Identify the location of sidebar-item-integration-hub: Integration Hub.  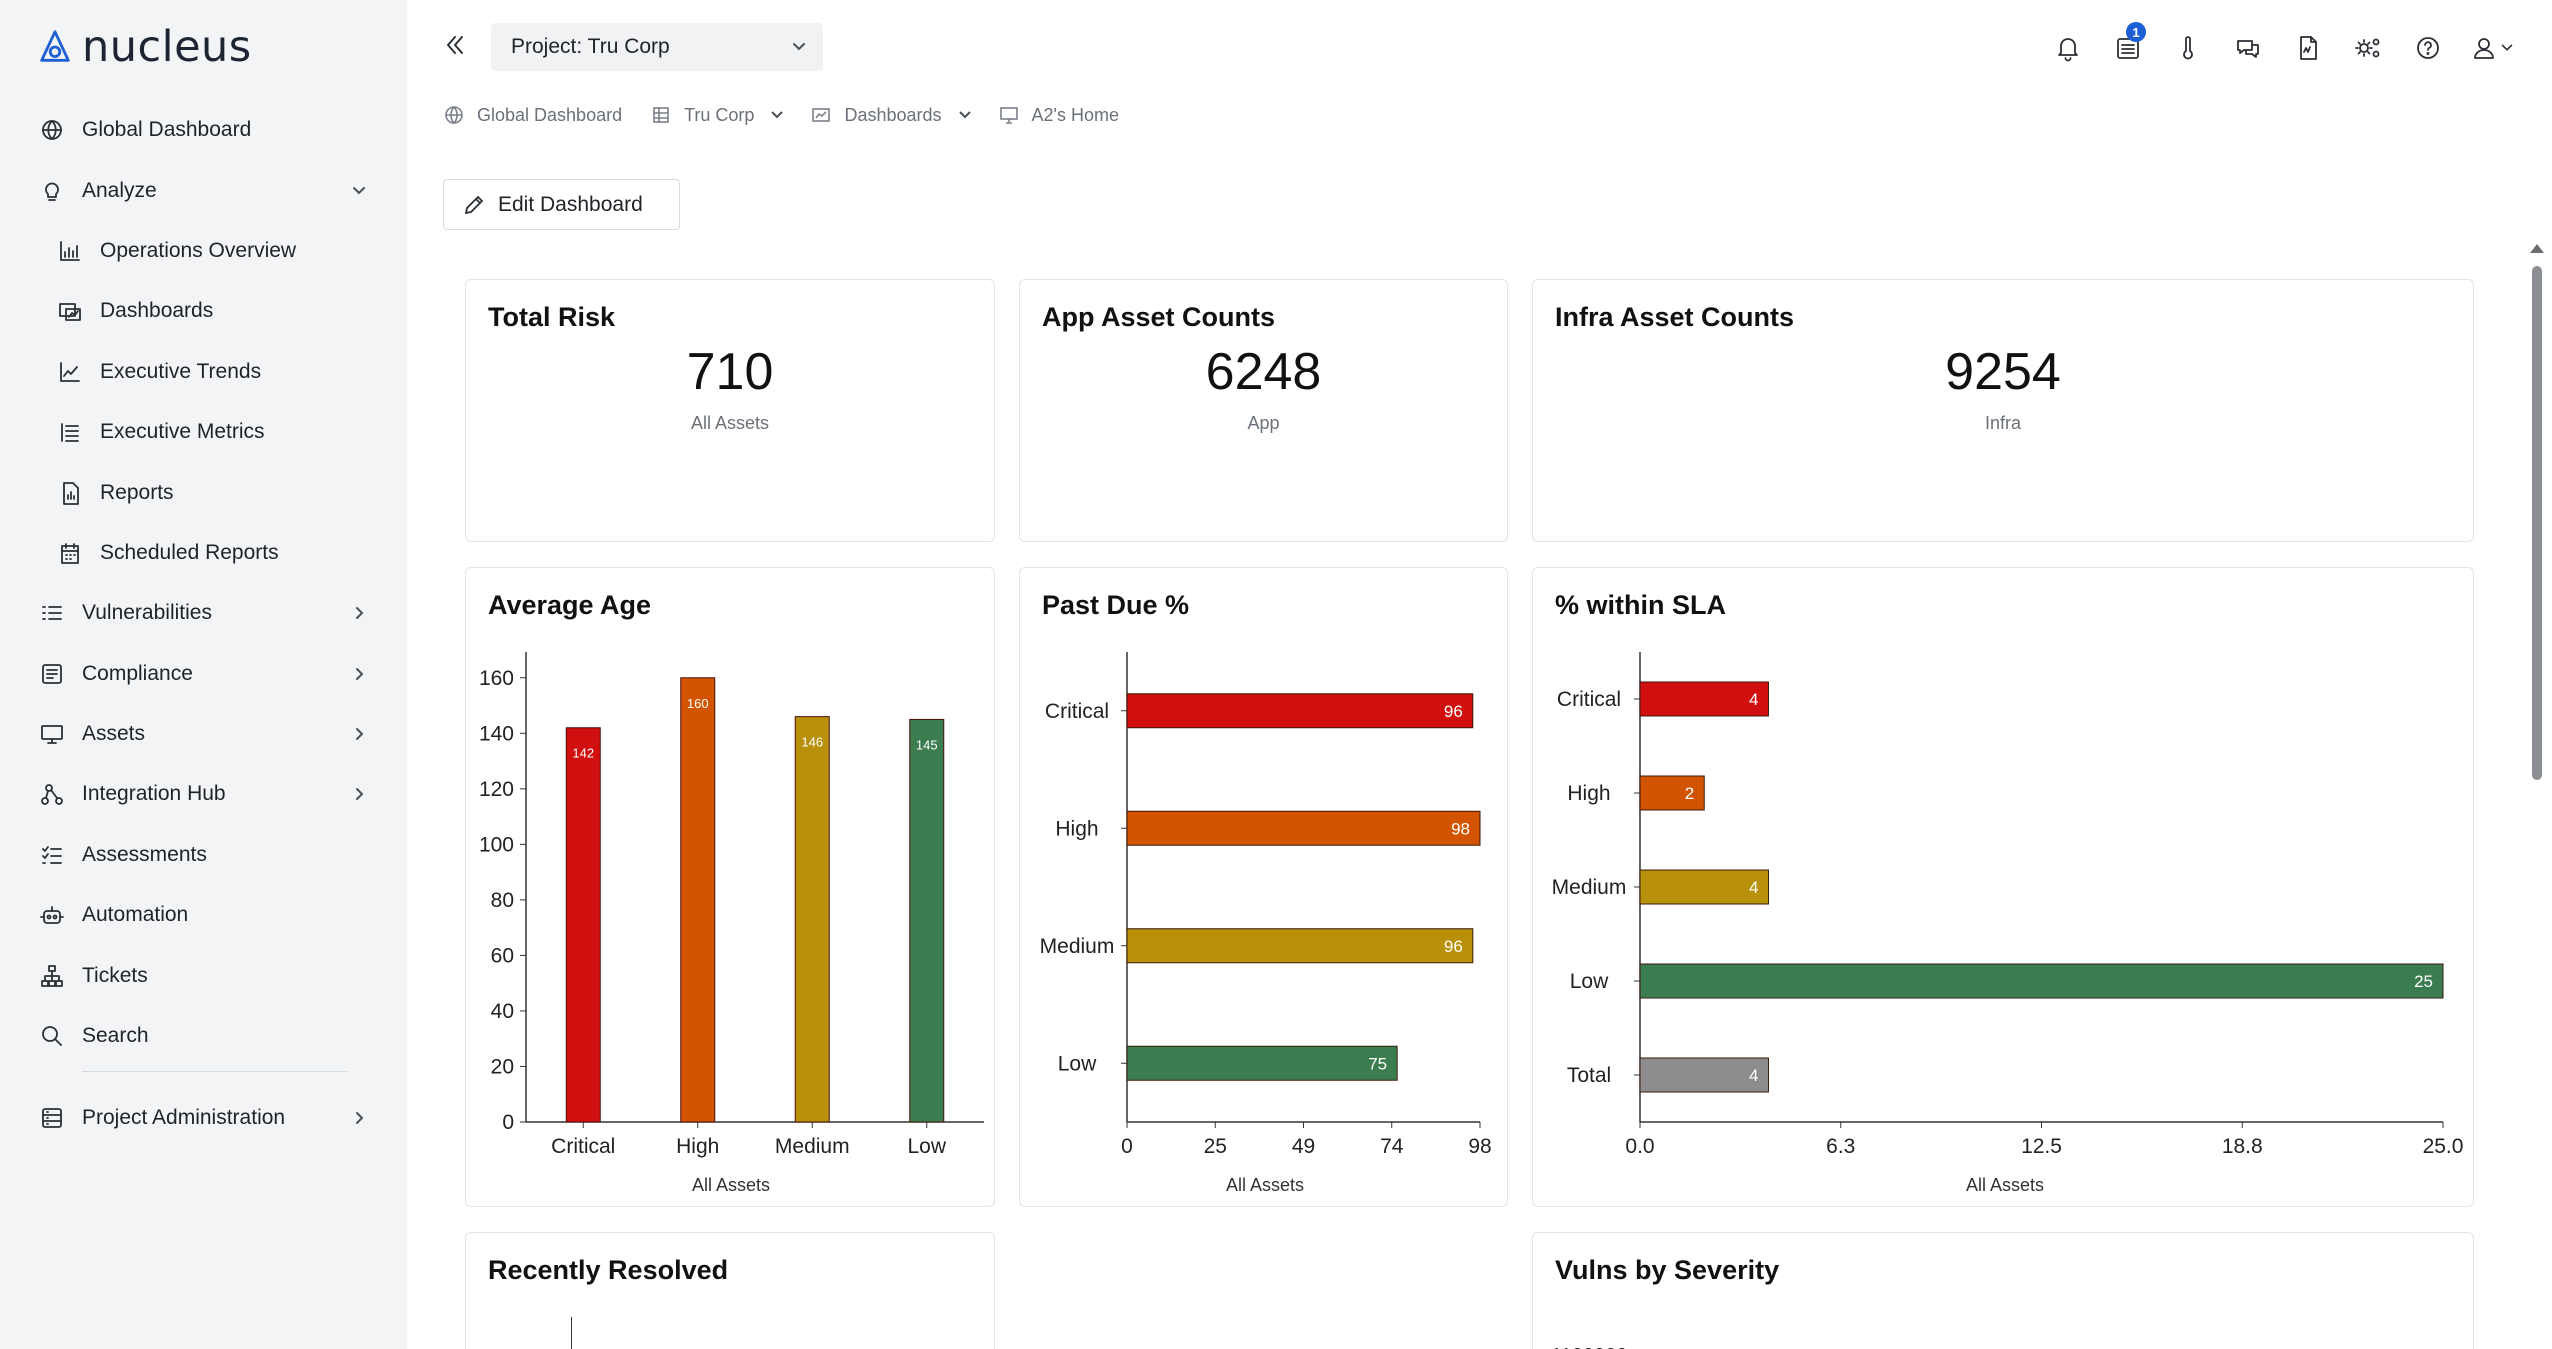
(203, 794).